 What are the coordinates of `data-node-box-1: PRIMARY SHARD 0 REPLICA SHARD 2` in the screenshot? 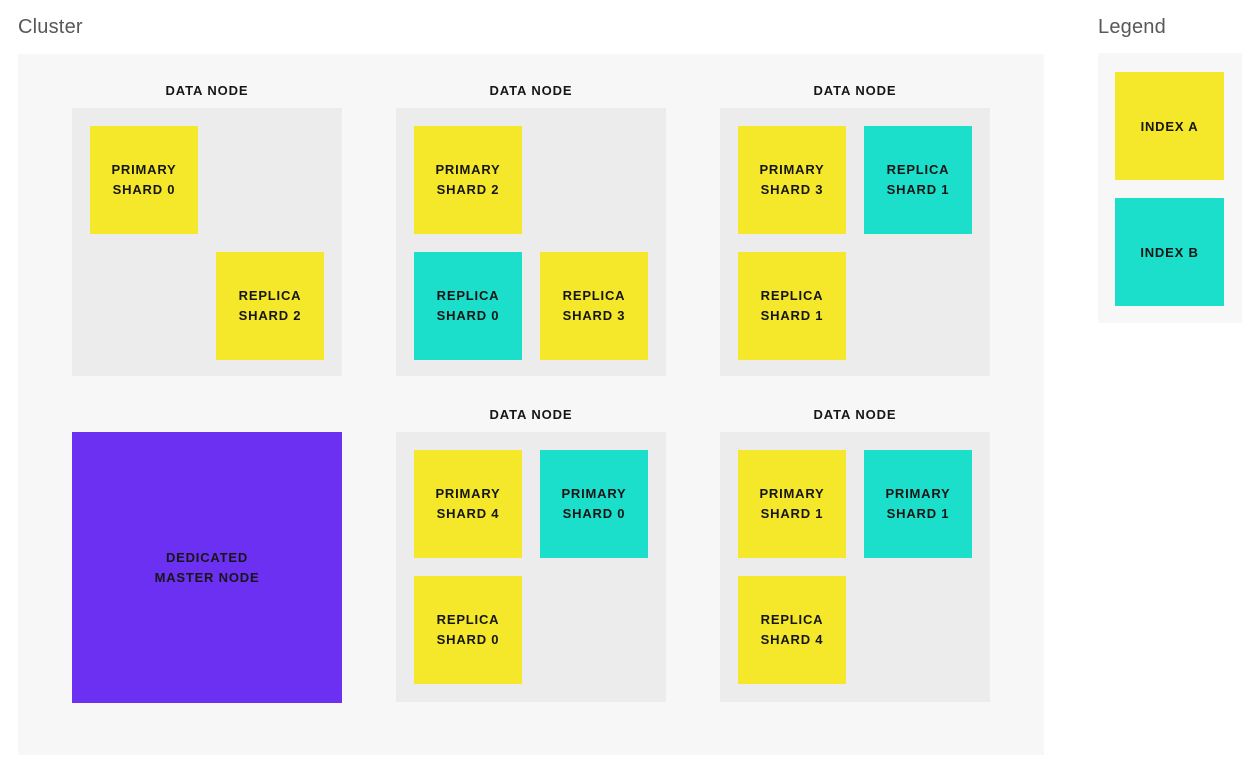 It's located at (207, 242).